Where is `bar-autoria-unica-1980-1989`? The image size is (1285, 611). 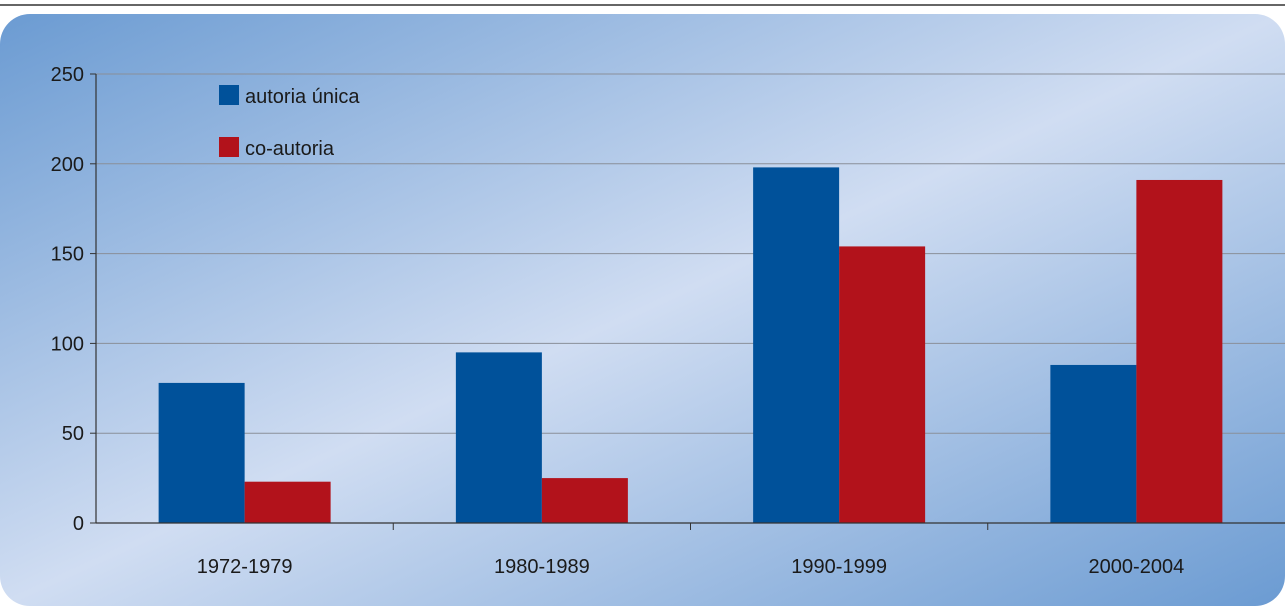
bar-autoria-unica-1980-1989 is located at coordinates (498, 437).